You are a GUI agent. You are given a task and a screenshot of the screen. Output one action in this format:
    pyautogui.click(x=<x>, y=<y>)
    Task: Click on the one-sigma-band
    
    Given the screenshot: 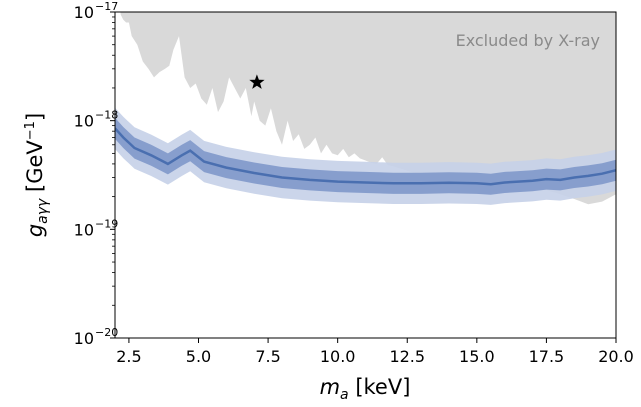 What is the action you would take?
    pyautogui.click(x=365, y=156)
    